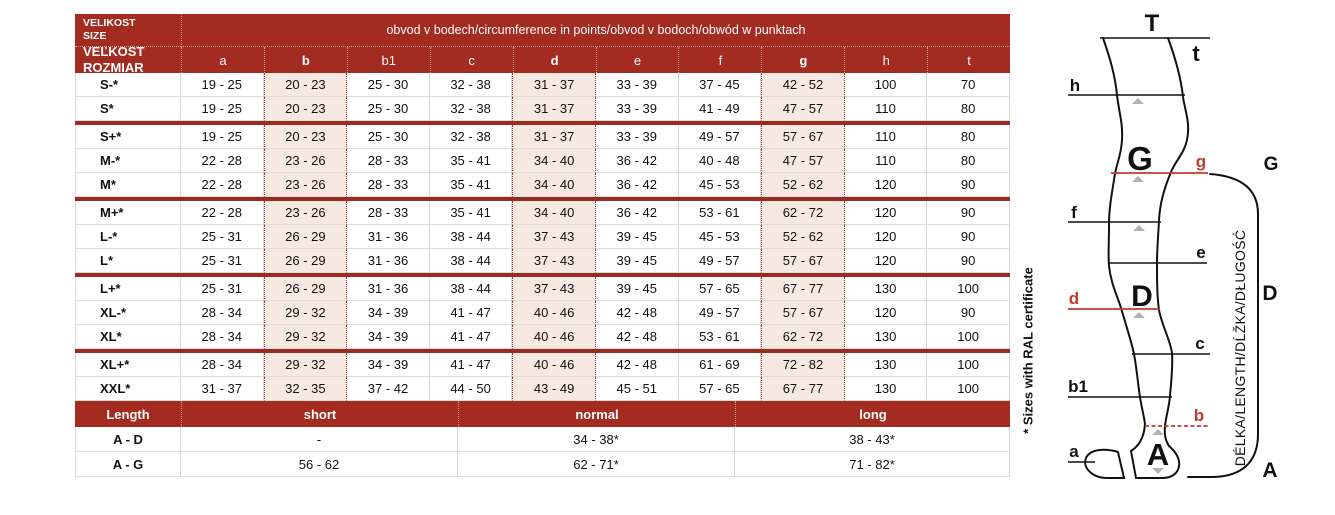  Describe the element at coordinates (305, 389) in the screenshot. I see `value-cell: 32 - 35` at that location.